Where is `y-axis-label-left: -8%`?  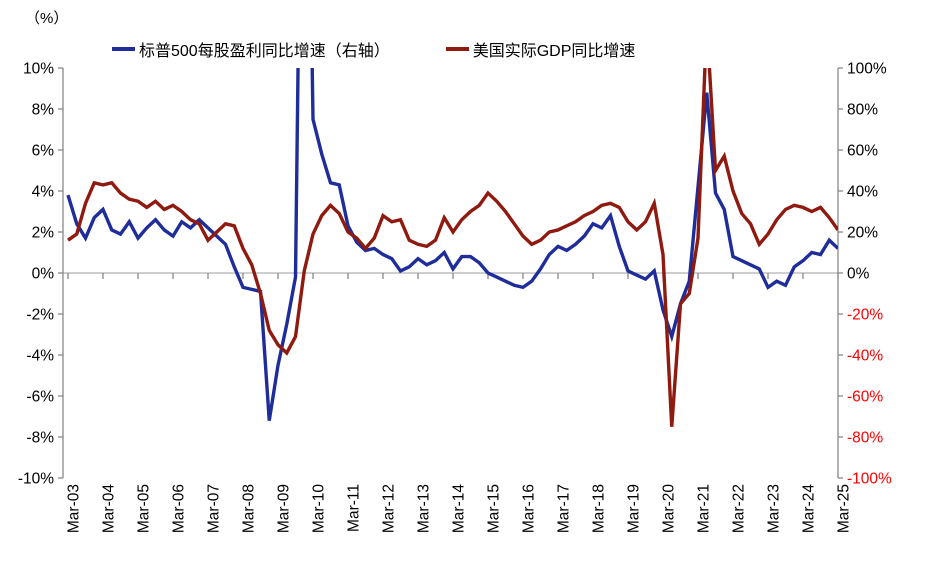 y-axis-label-left: -8% is located at coordinates (40, 438).